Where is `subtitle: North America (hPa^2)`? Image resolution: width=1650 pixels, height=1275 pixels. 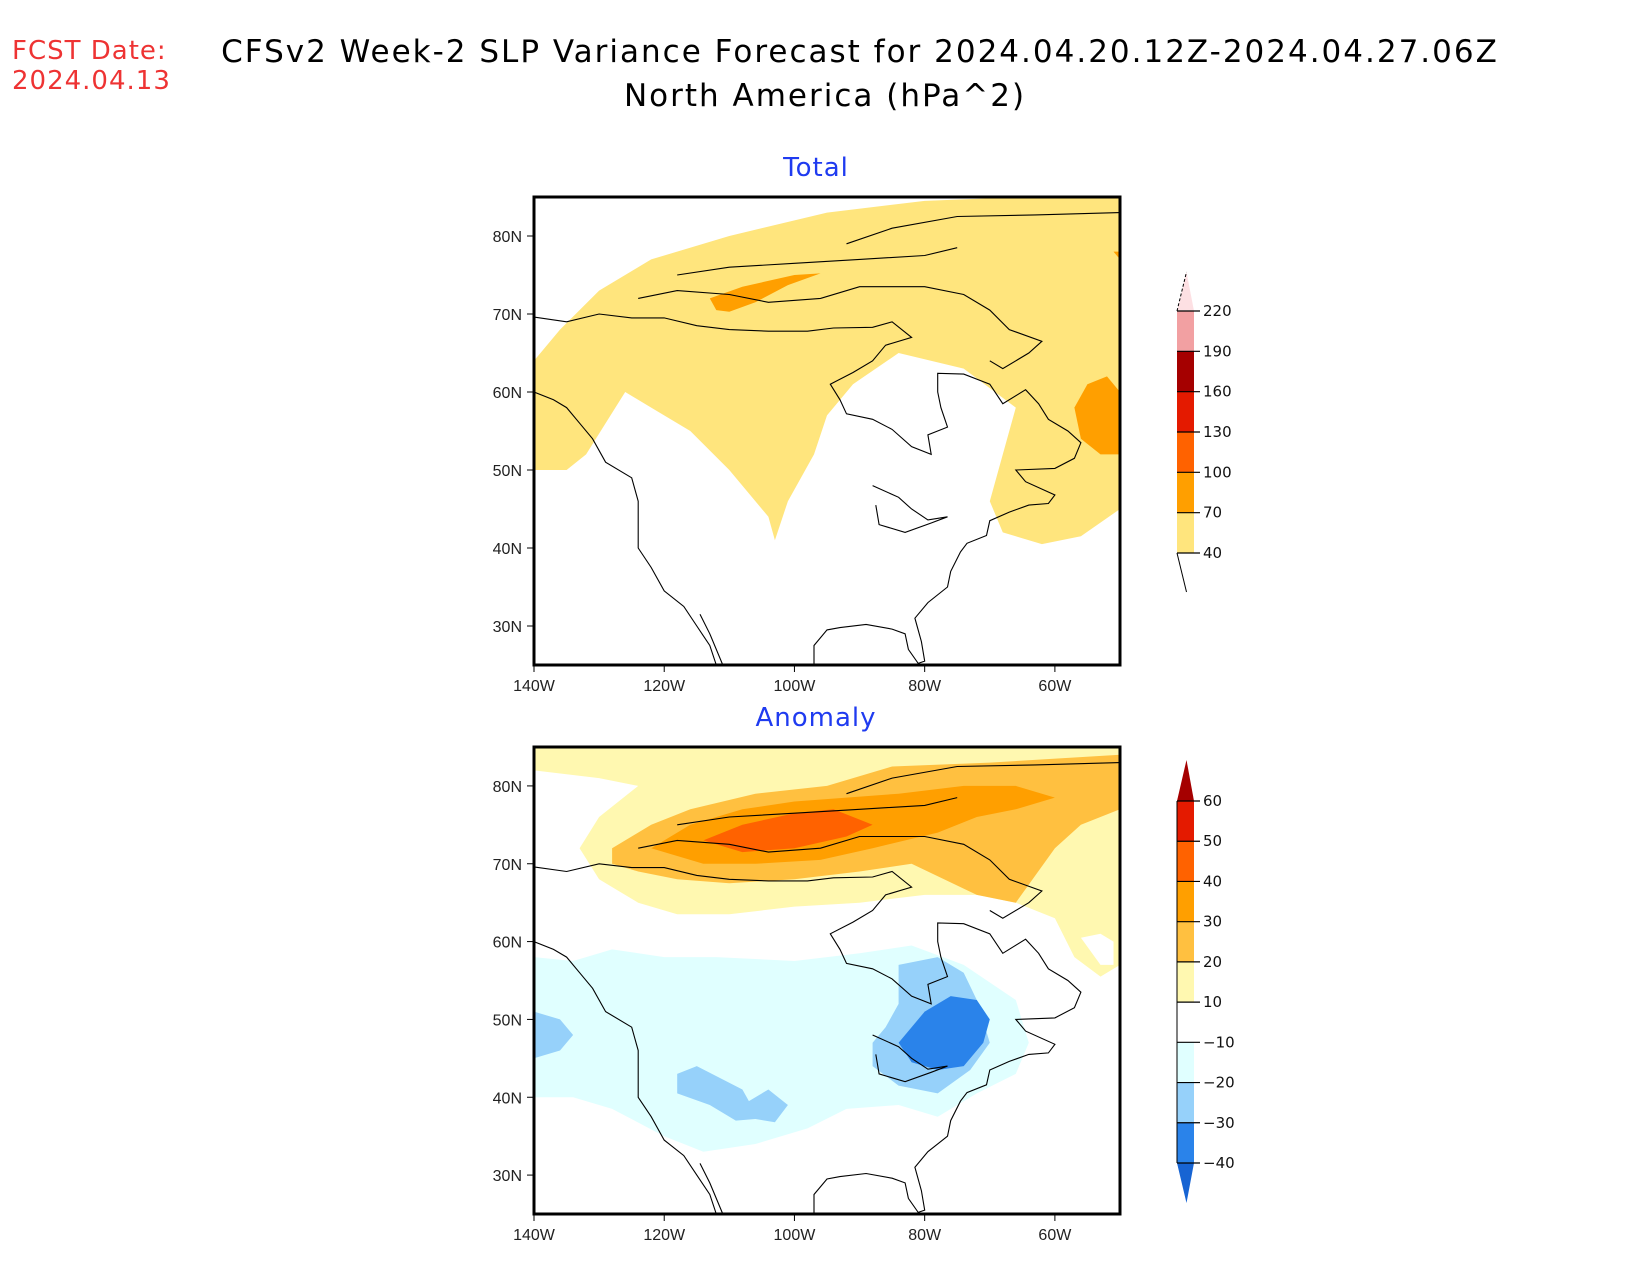 subtitle: North America (hPa^2) is located at coordinates (825, 96).